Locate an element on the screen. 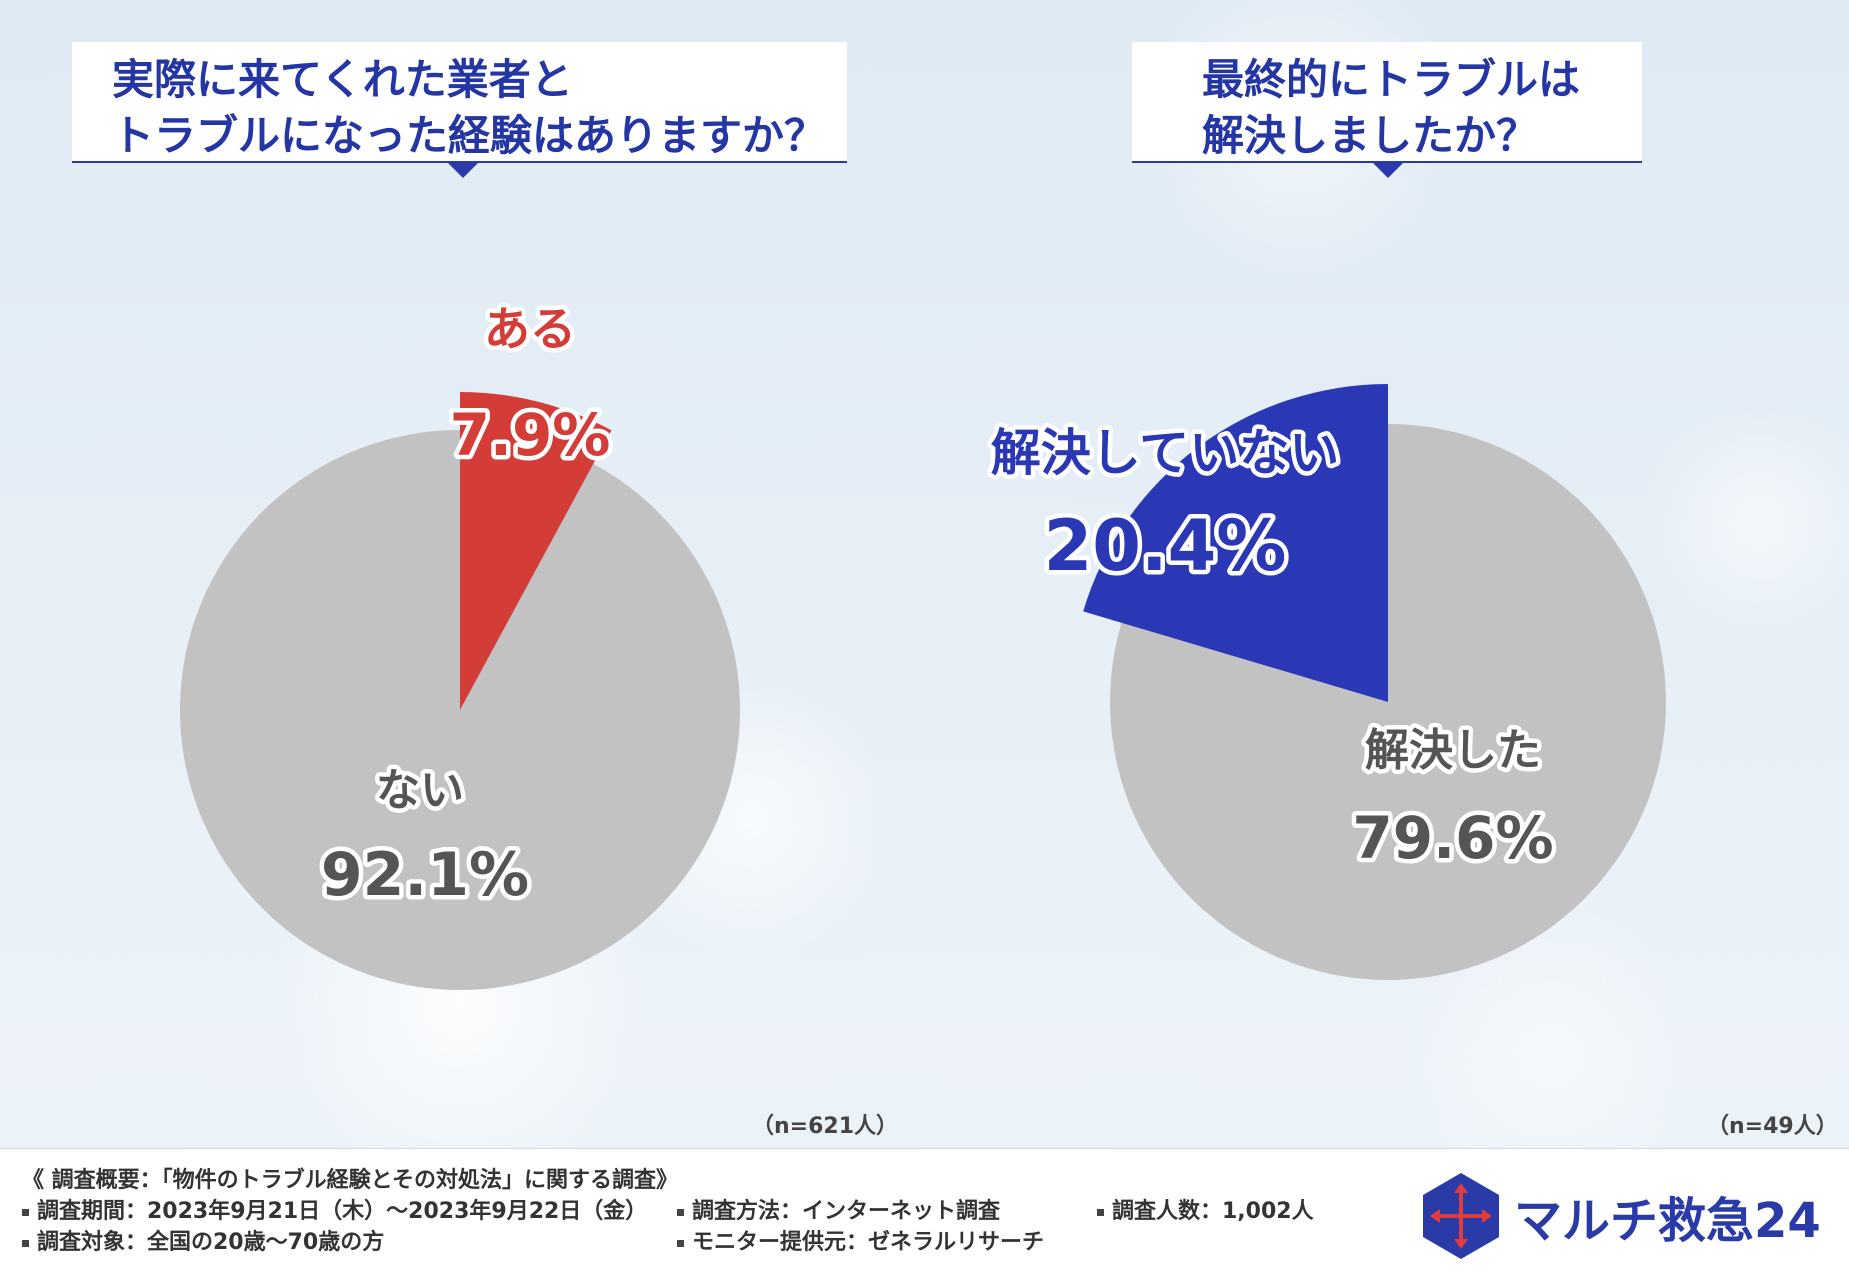 The width and height of the screenshot is (1849, 1281). left-question-line1: 実際に来てくれた業者と is located at coordinates (342, 79).